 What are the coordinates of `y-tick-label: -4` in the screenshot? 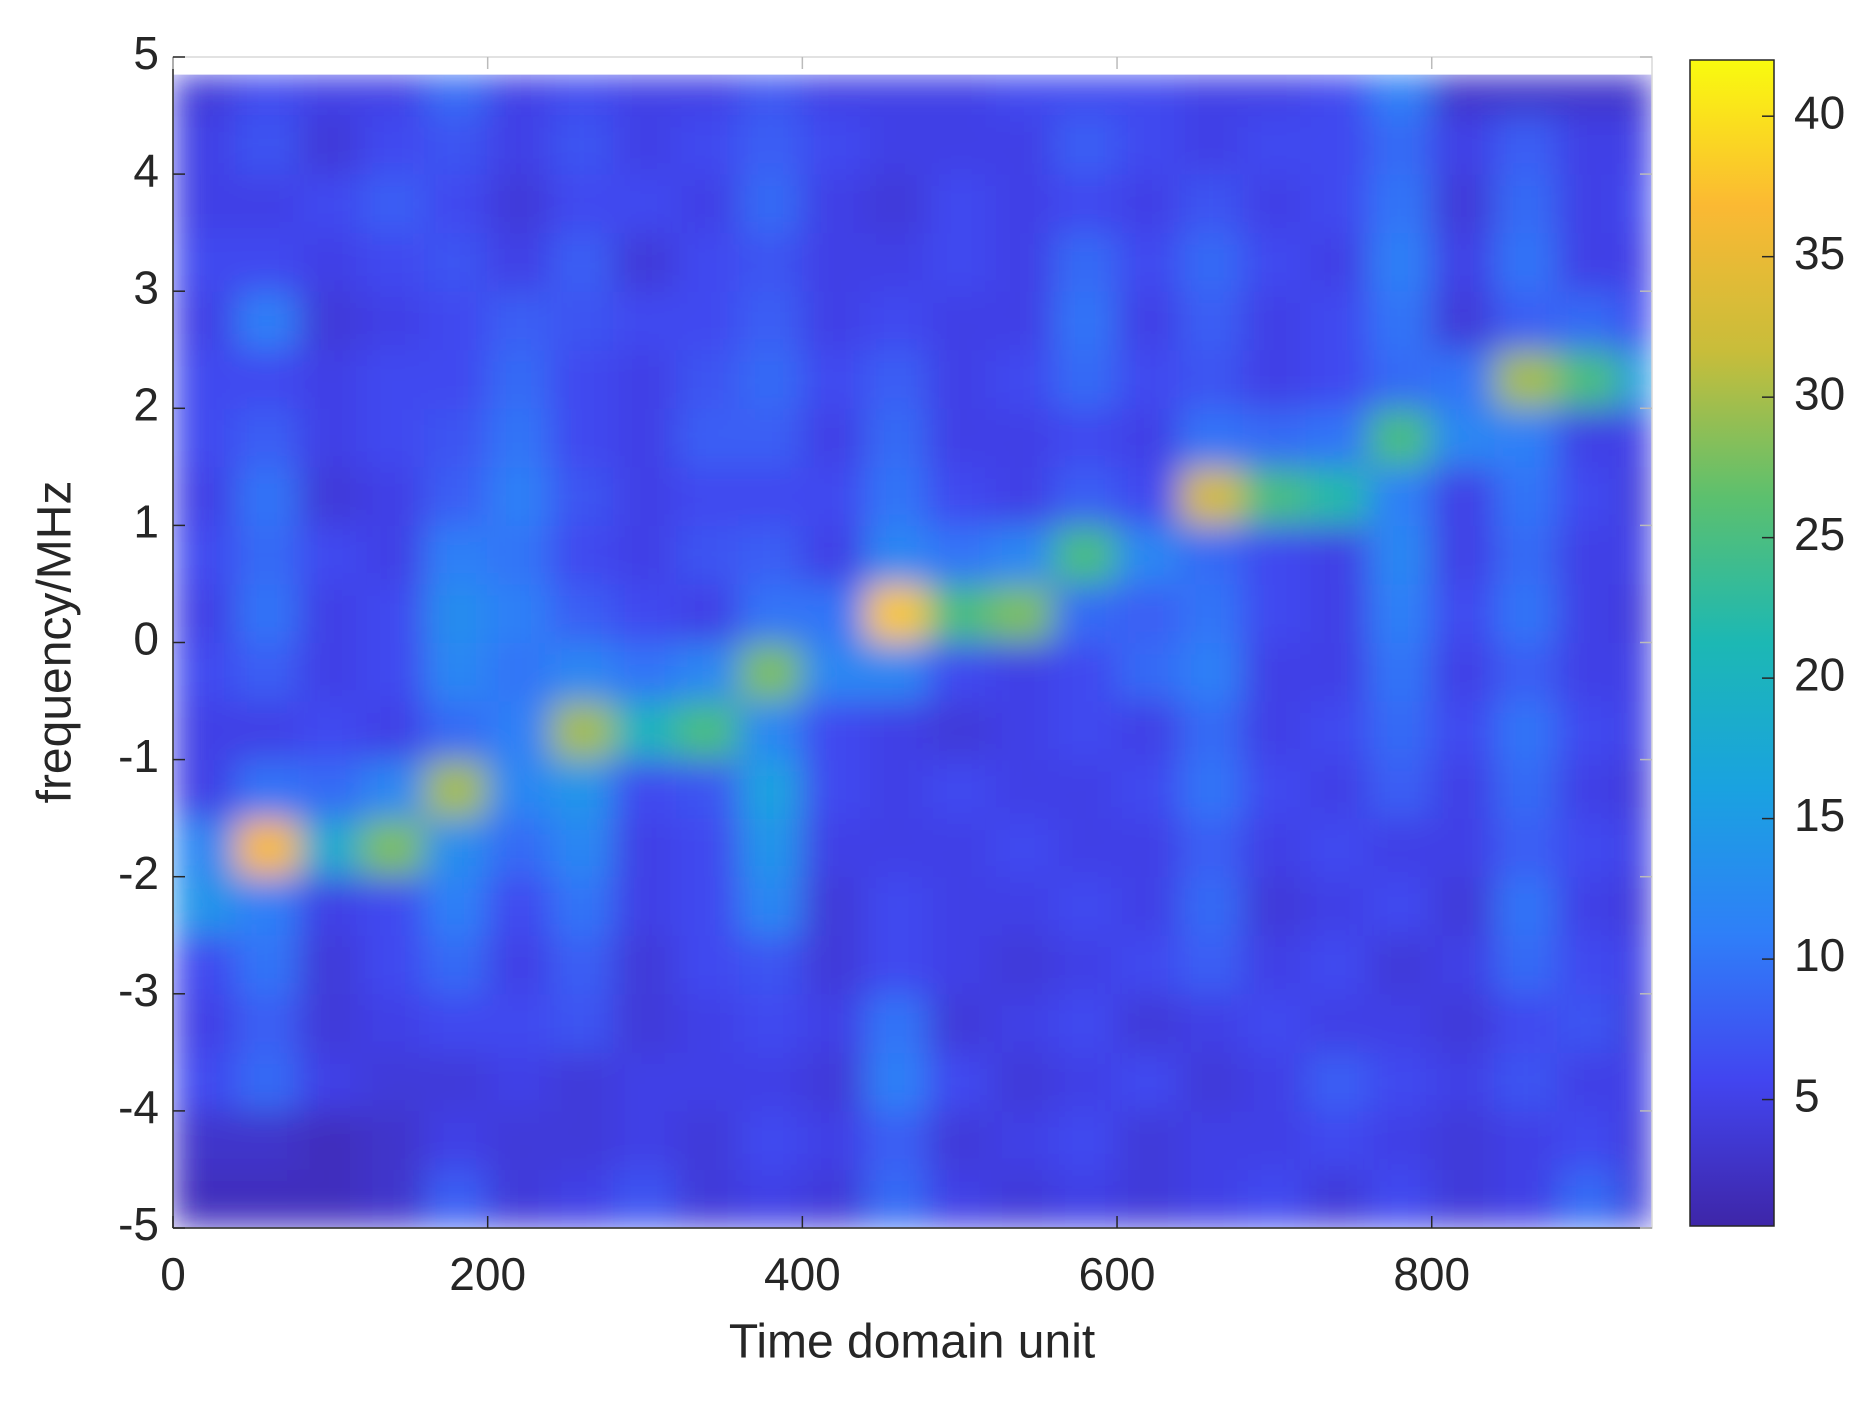 It's located at (138, 1107).